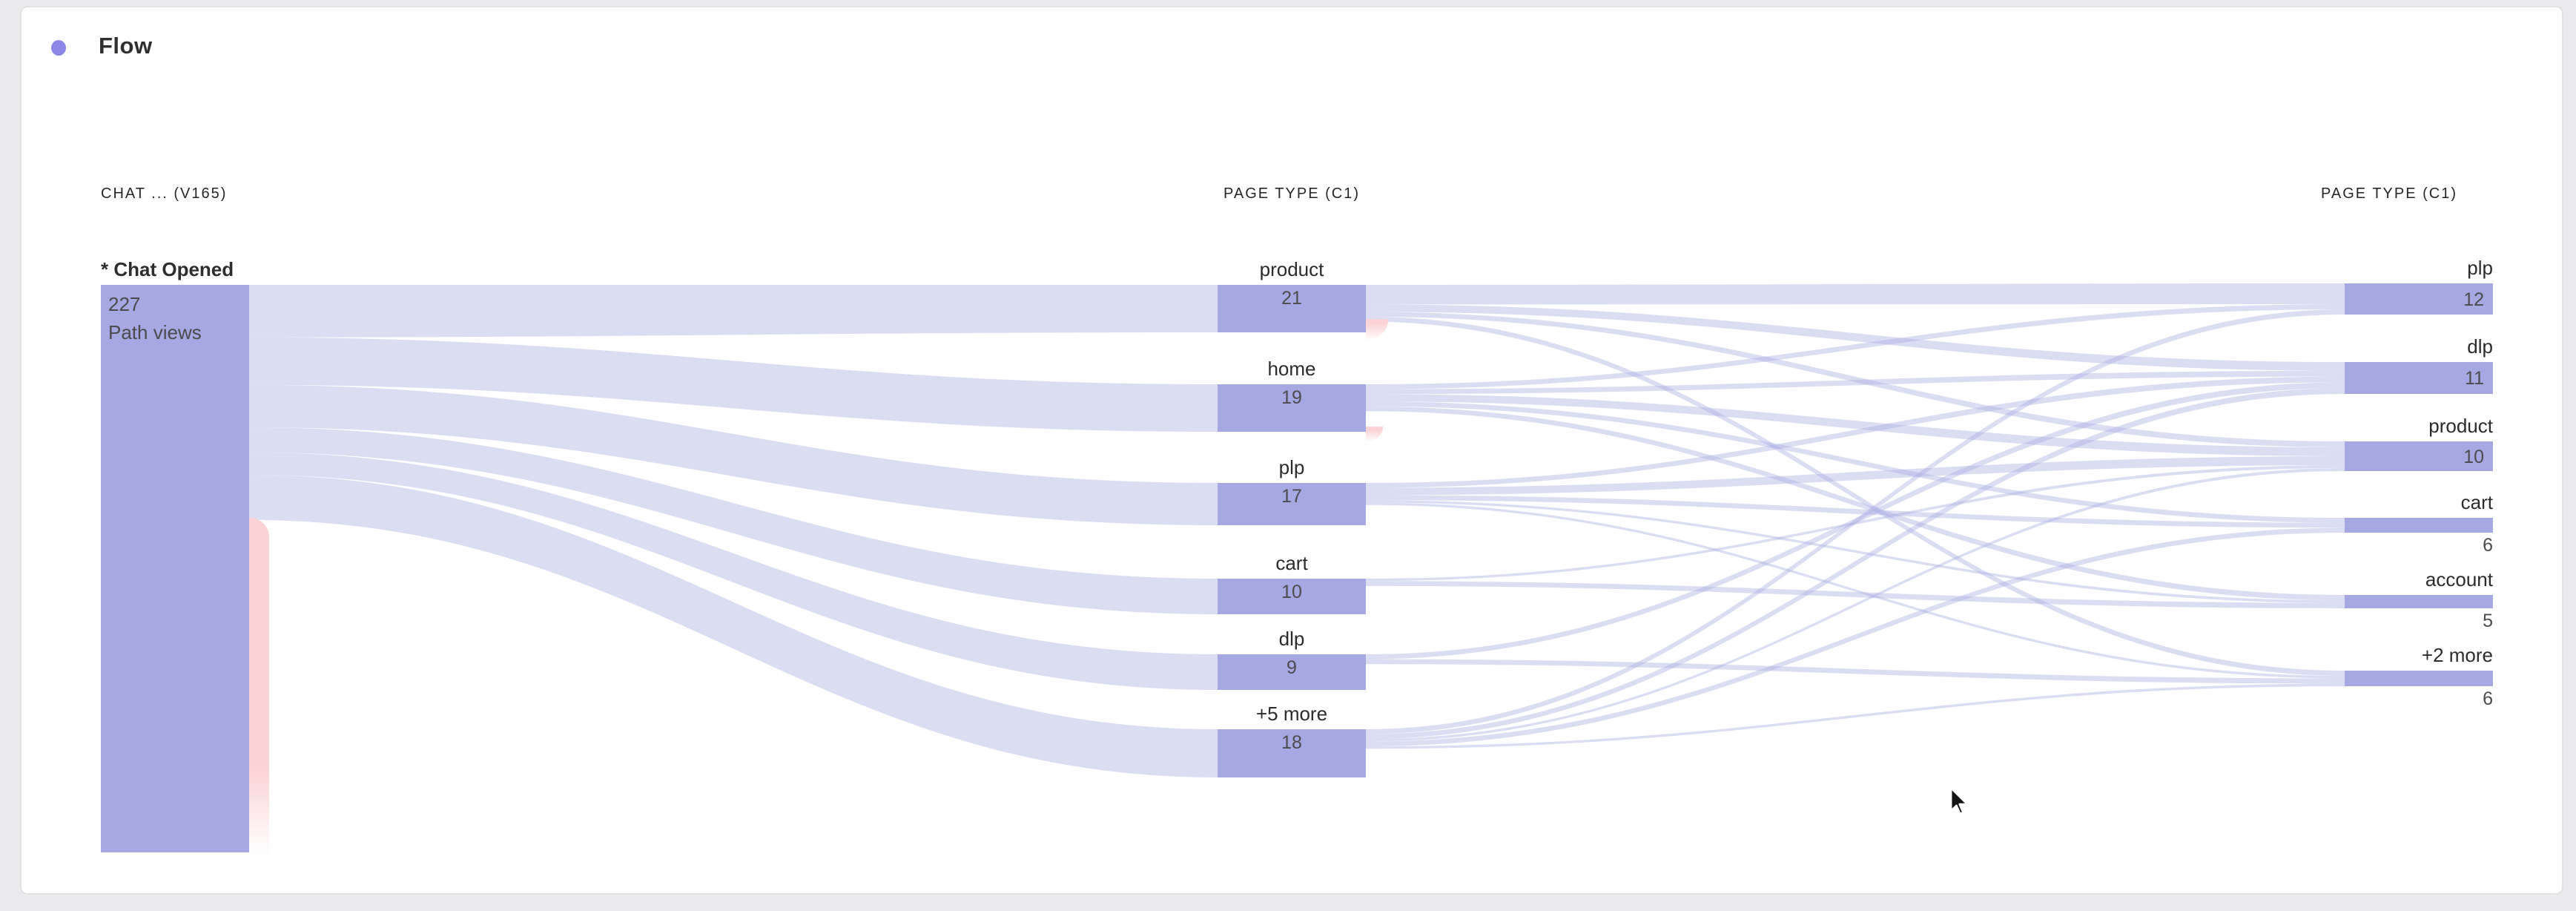 The image size is (2576, 911). What do you see at coordinates (2457, 655) in the screenshot?
I see `node-label--2-more: +2 more` at bounding box center [2457, 655].